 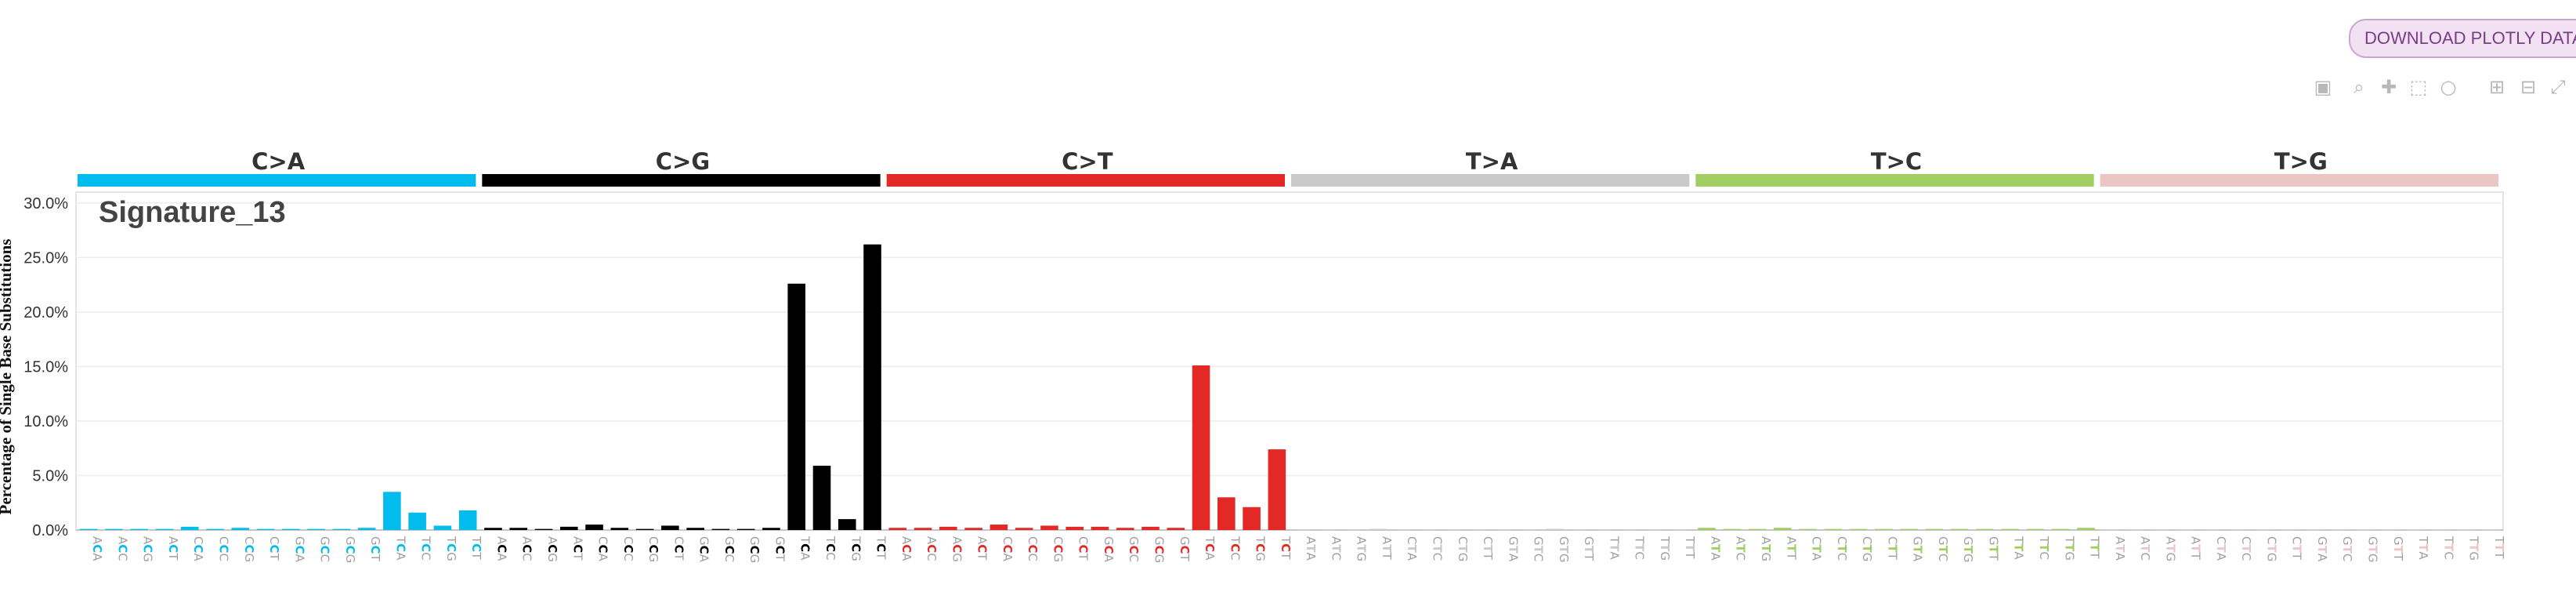 I want to click on chart-title: Signature_13, so click(x=192, y=212).